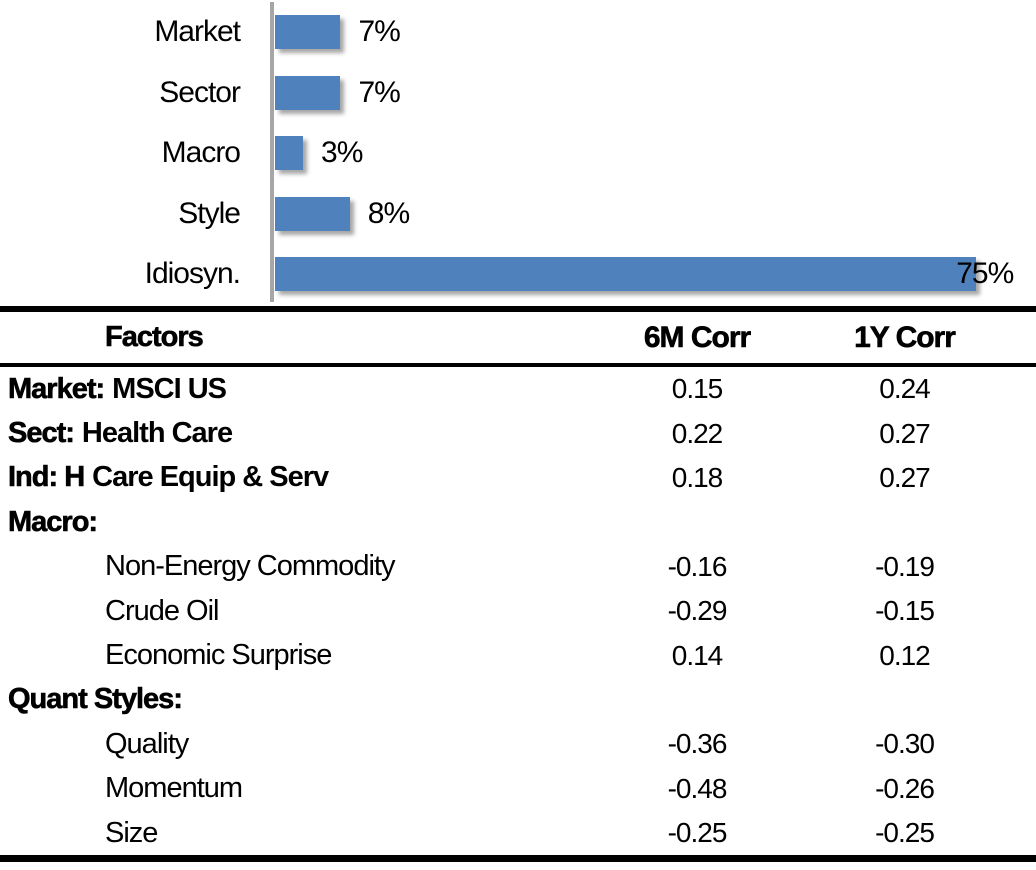  I want to click on bar-row: Sector 7%, so click(518, 93).